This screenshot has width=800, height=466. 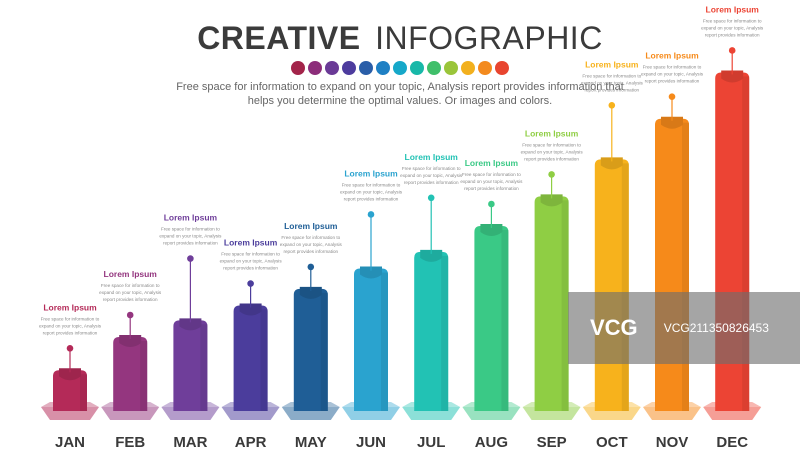 I want to click on month-label: AUG, so click(x=491, y=442).